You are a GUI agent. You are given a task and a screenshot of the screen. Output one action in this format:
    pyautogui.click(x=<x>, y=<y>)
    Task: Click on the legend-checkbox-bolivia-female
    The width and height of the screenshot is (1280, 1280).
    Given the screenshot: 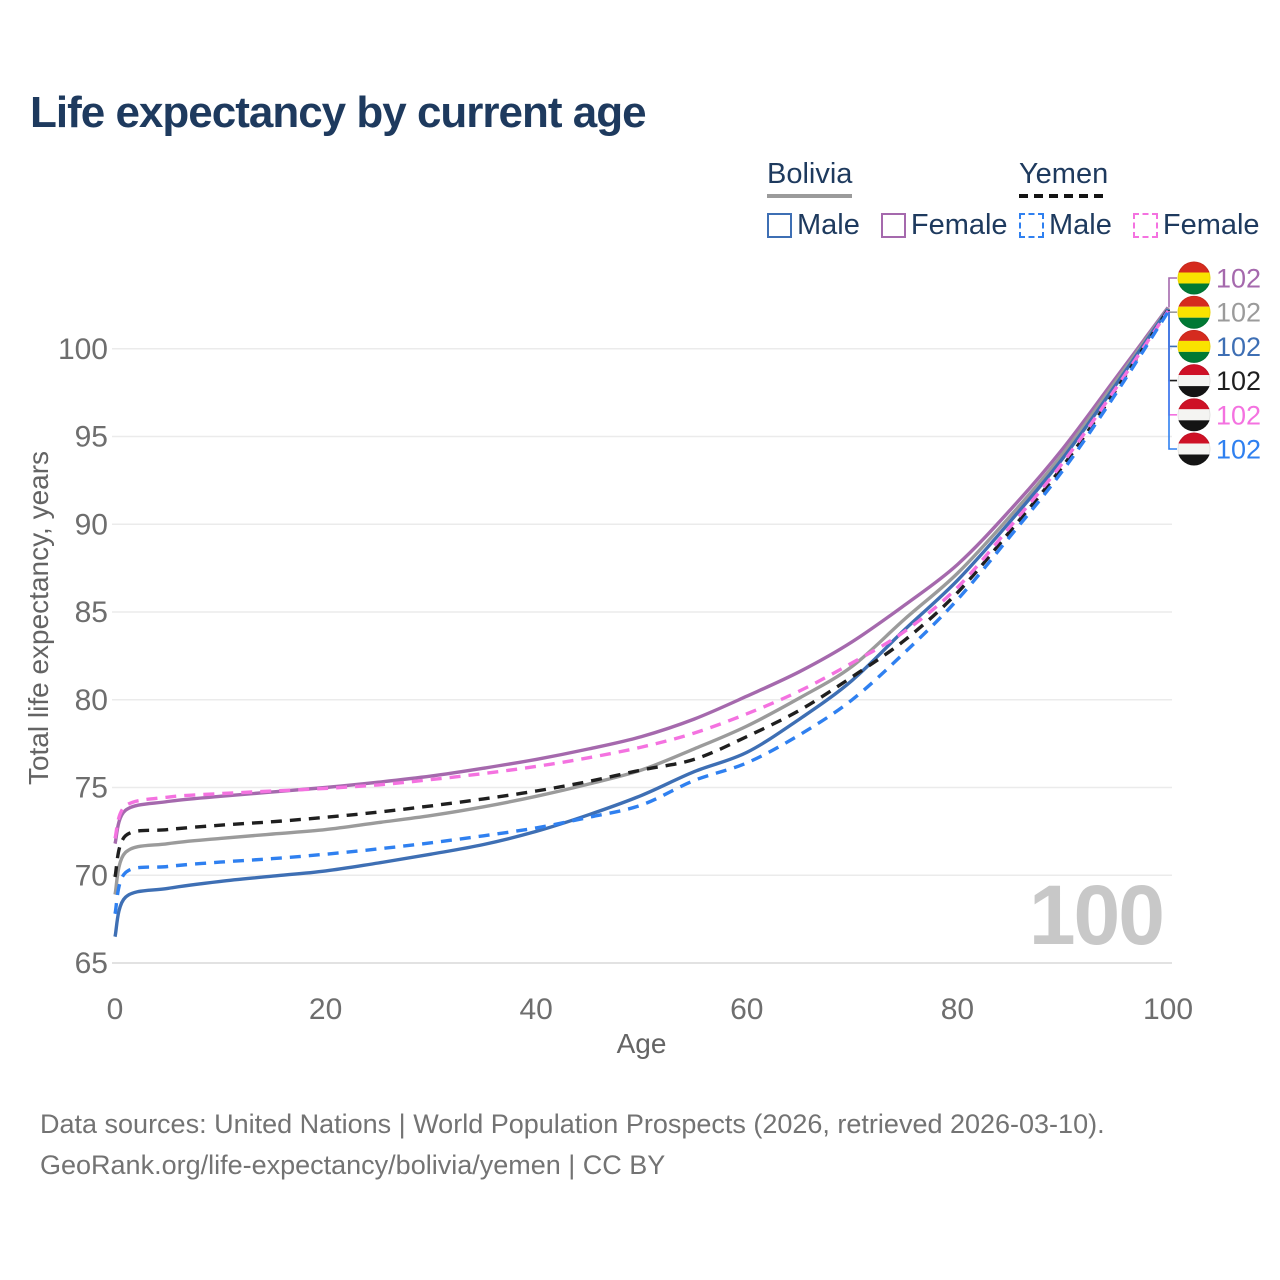 What is the action you would take?
    pyautogui.click(x=893, y=225)
    